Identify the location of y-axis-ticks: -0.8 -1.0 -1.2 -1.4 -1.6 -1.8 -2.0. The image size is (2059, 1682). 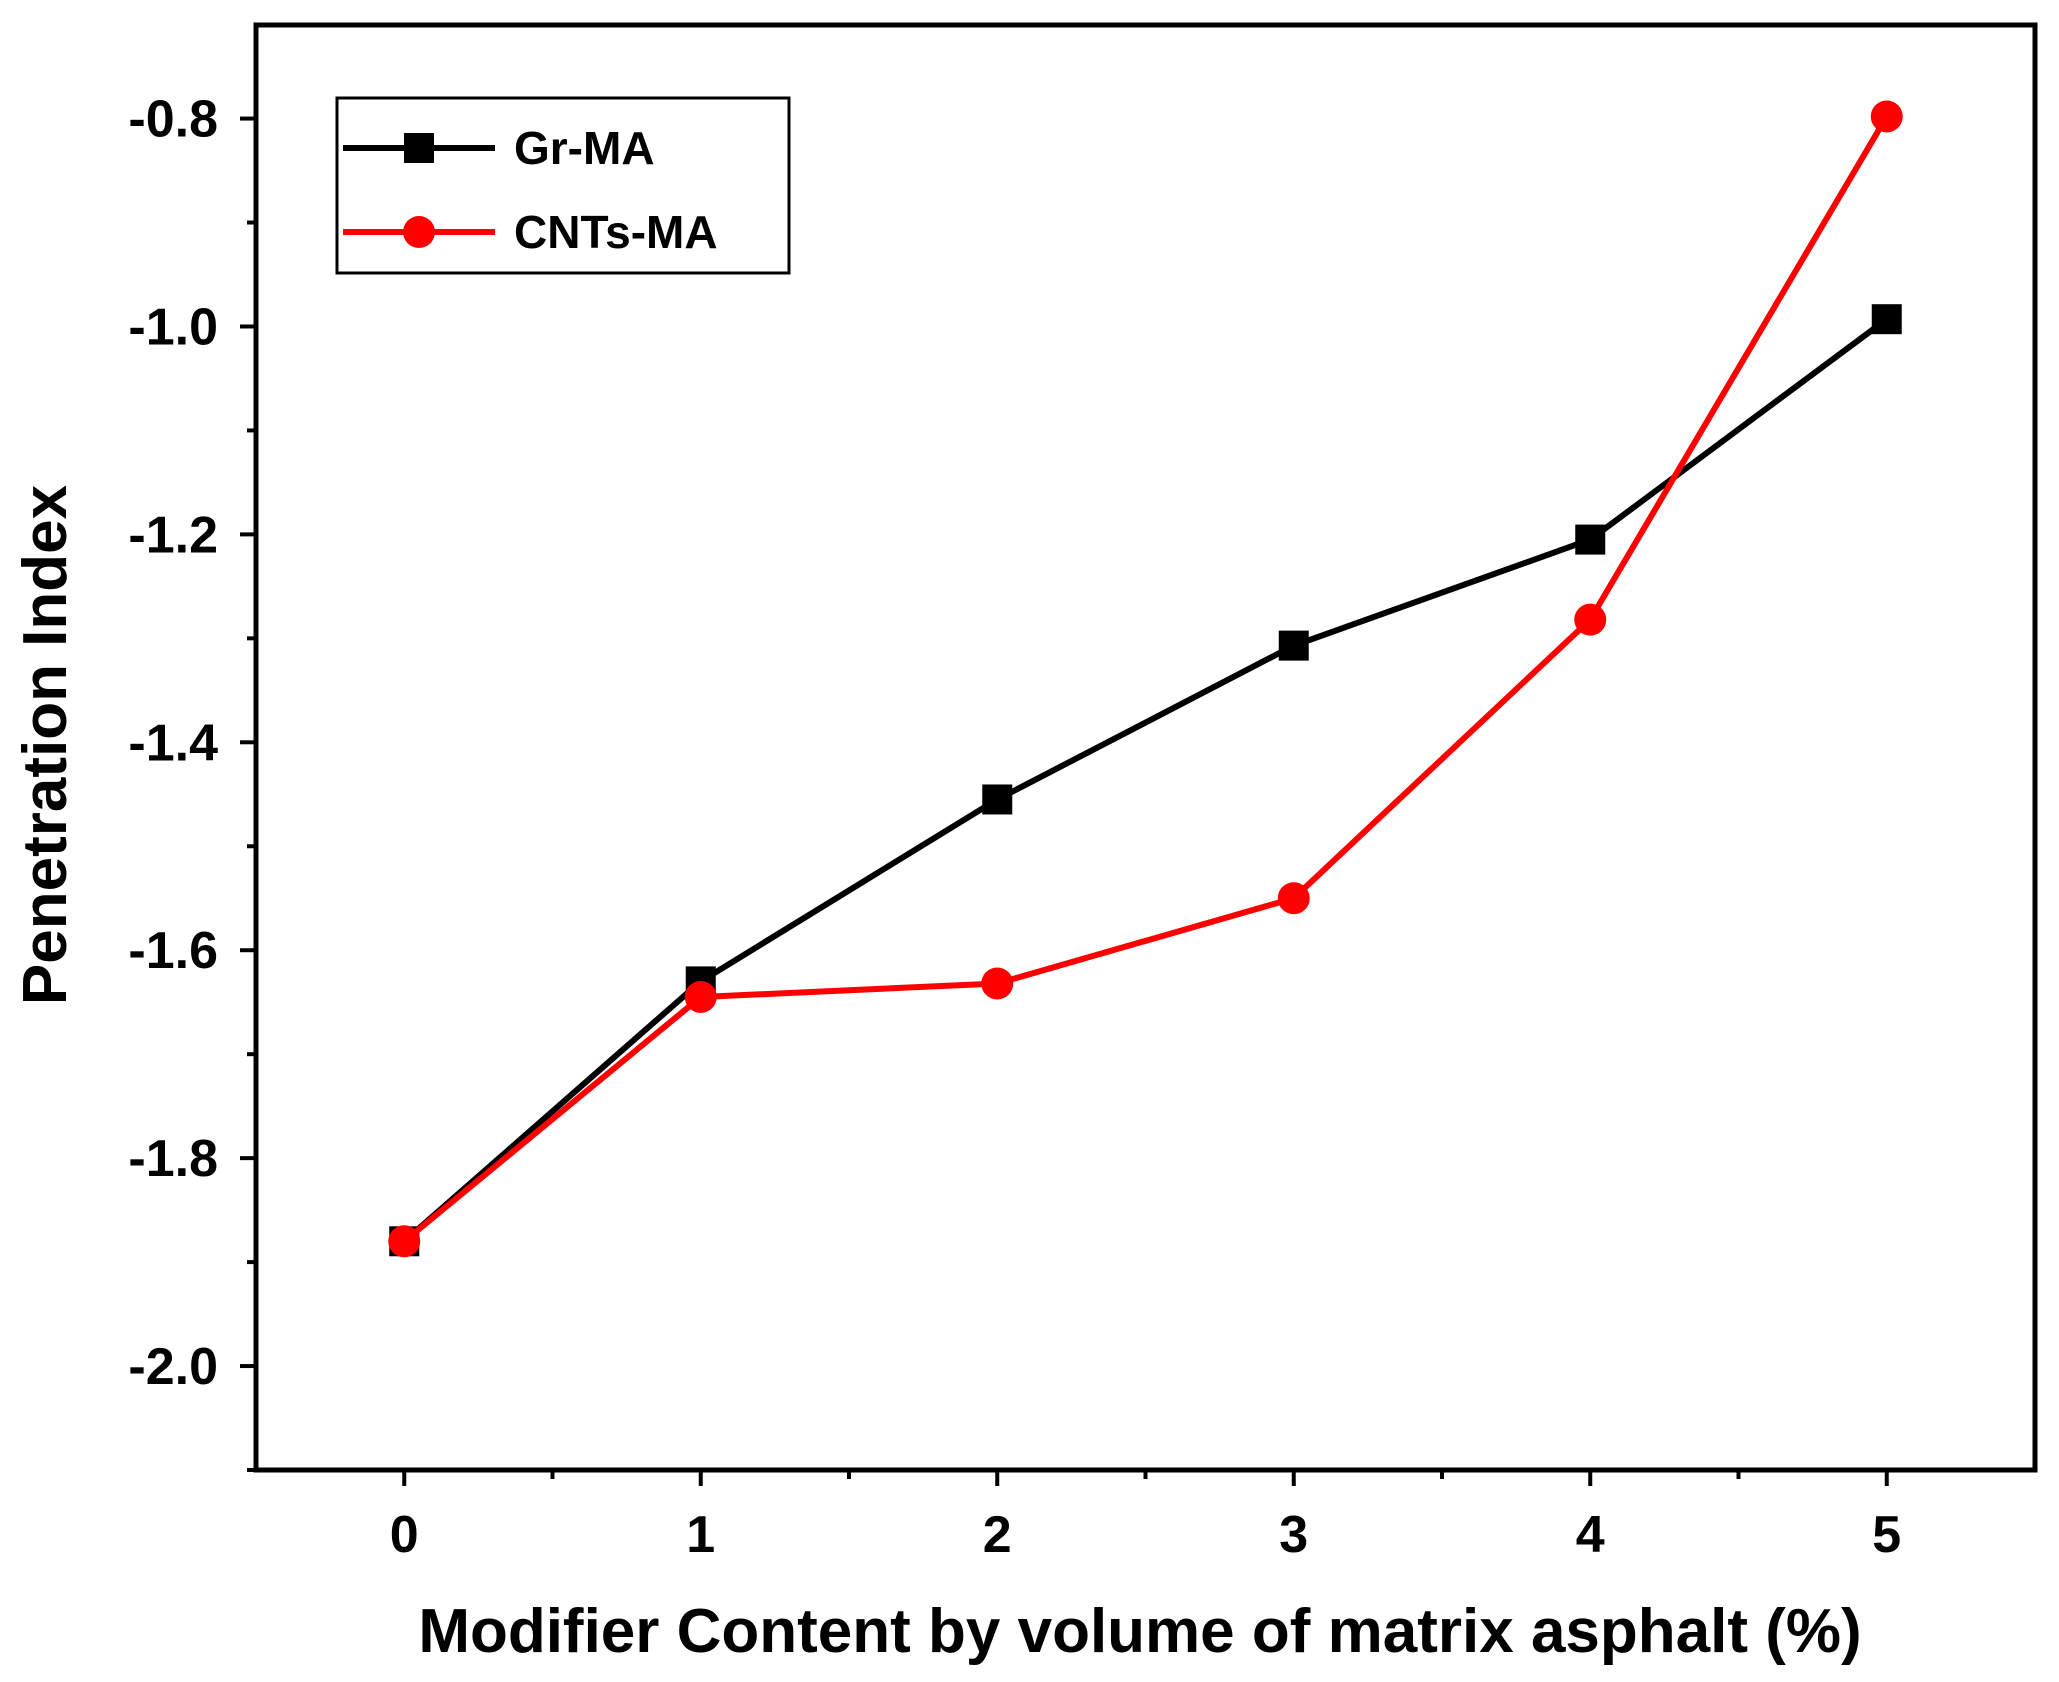
(192, 781).